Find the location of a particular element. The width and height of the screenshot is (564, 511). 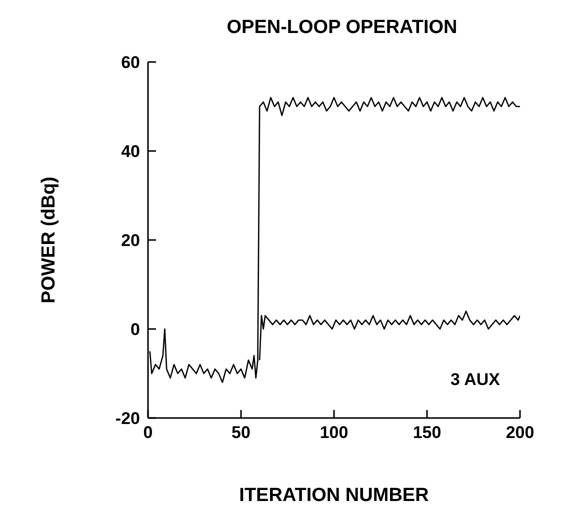

x-axis-title: ITERATION NUMBER is located at coordinates (334, 495).